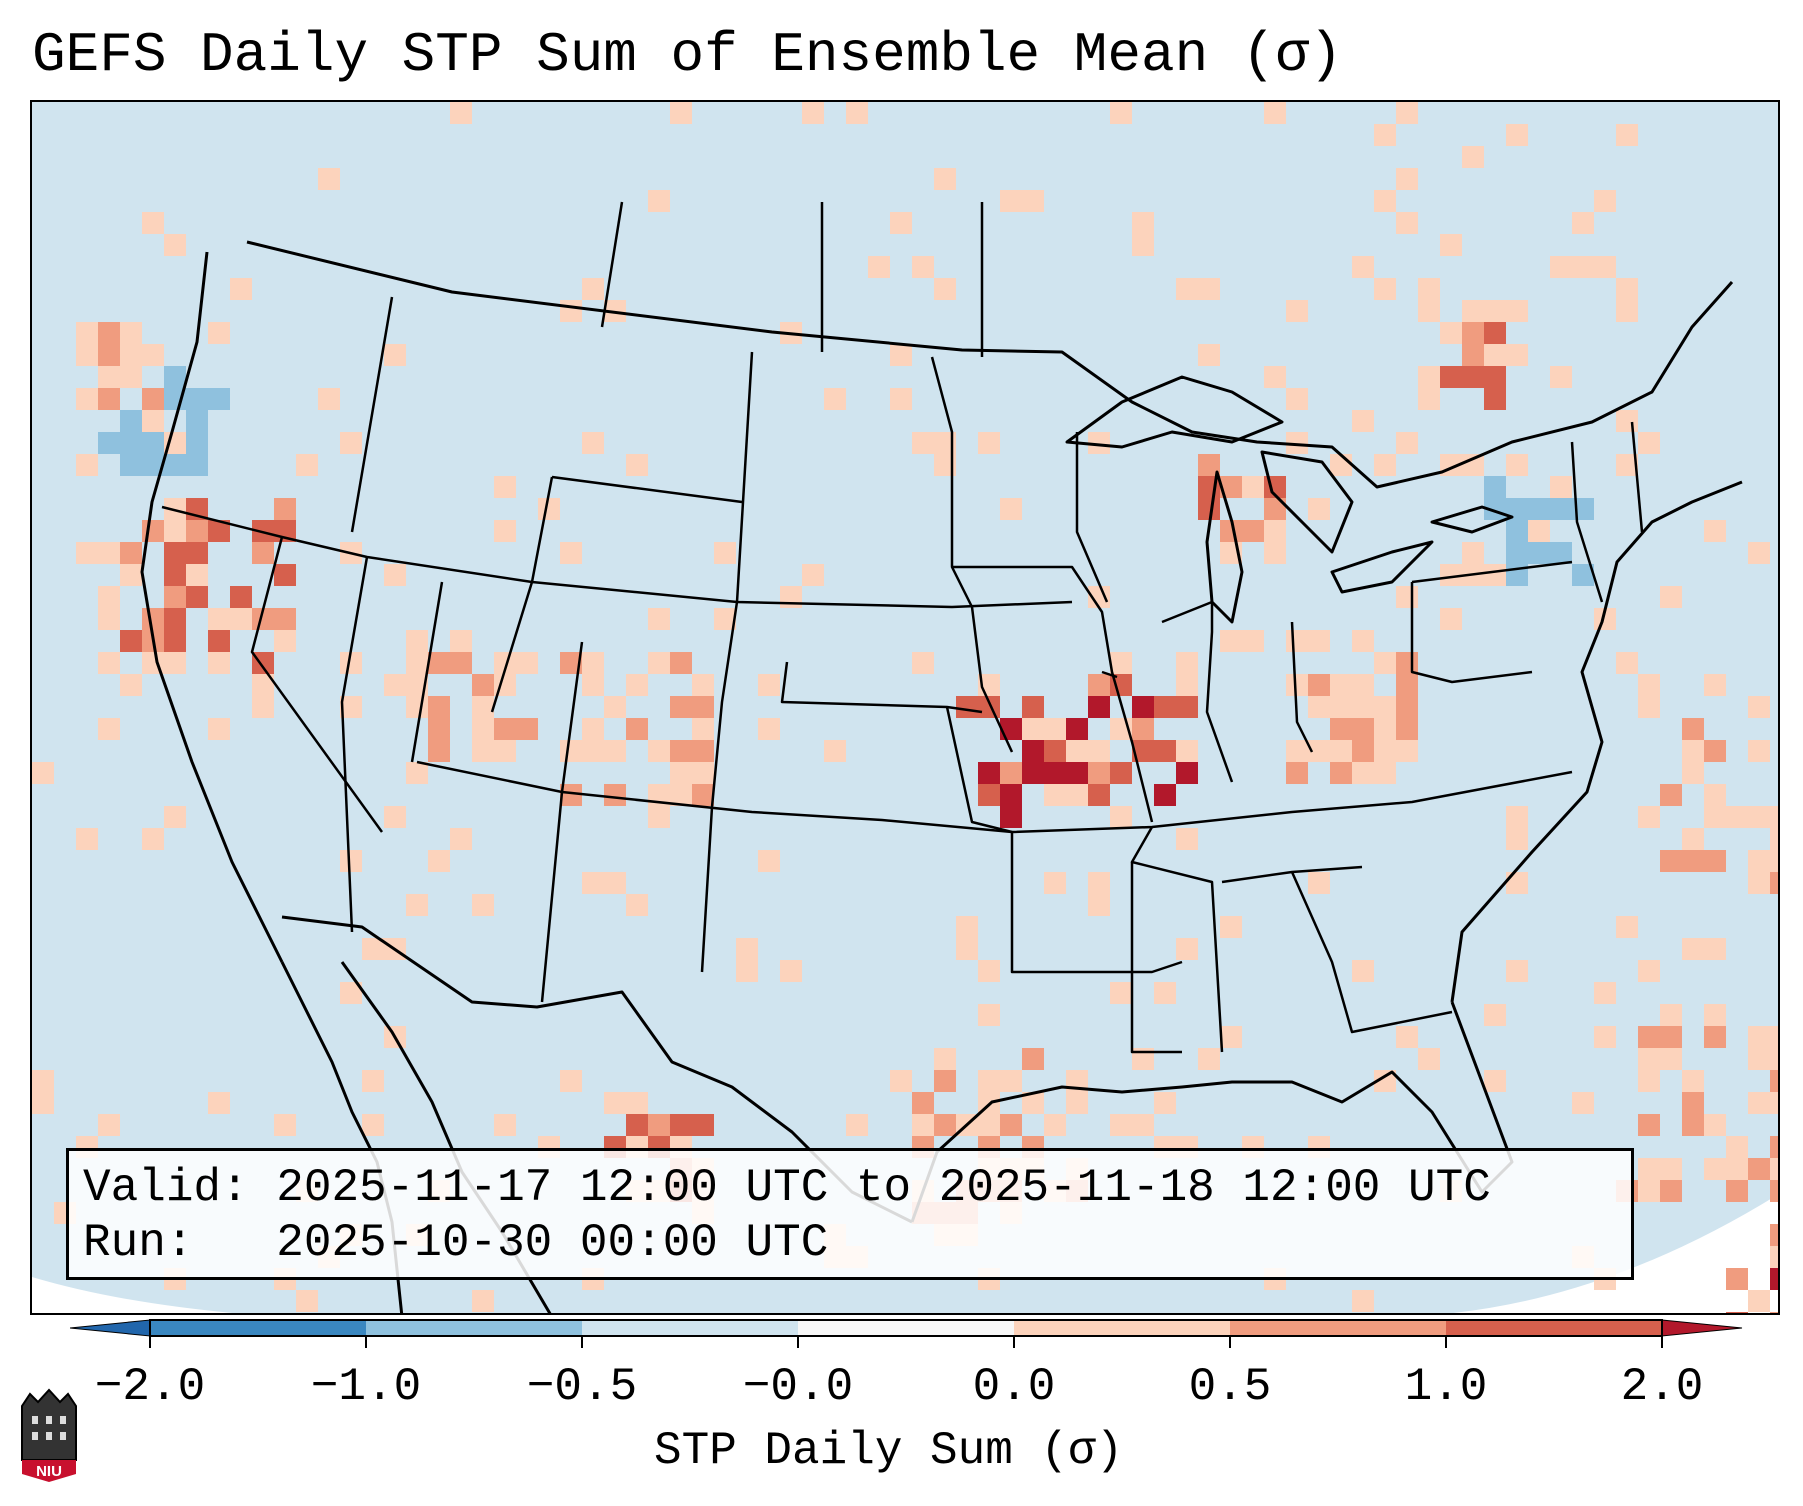  Describe the element at coordinates (110, 1328) in the screenshot. I see `colorbar-extend-low` at that location.